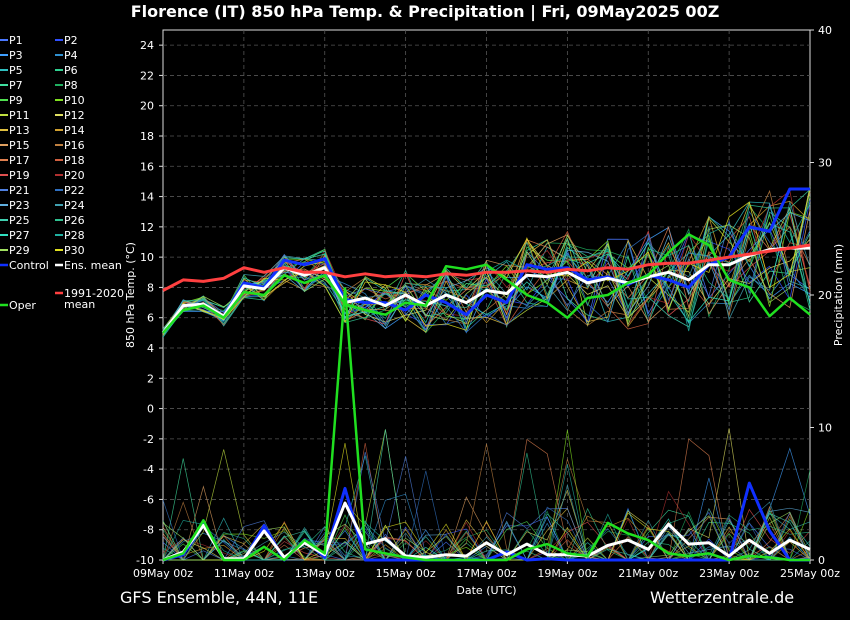  What do you see at coordinates (148, 469) in the screenshot?
I see `y-tick-label: -4` at bounding box center [148, 469].